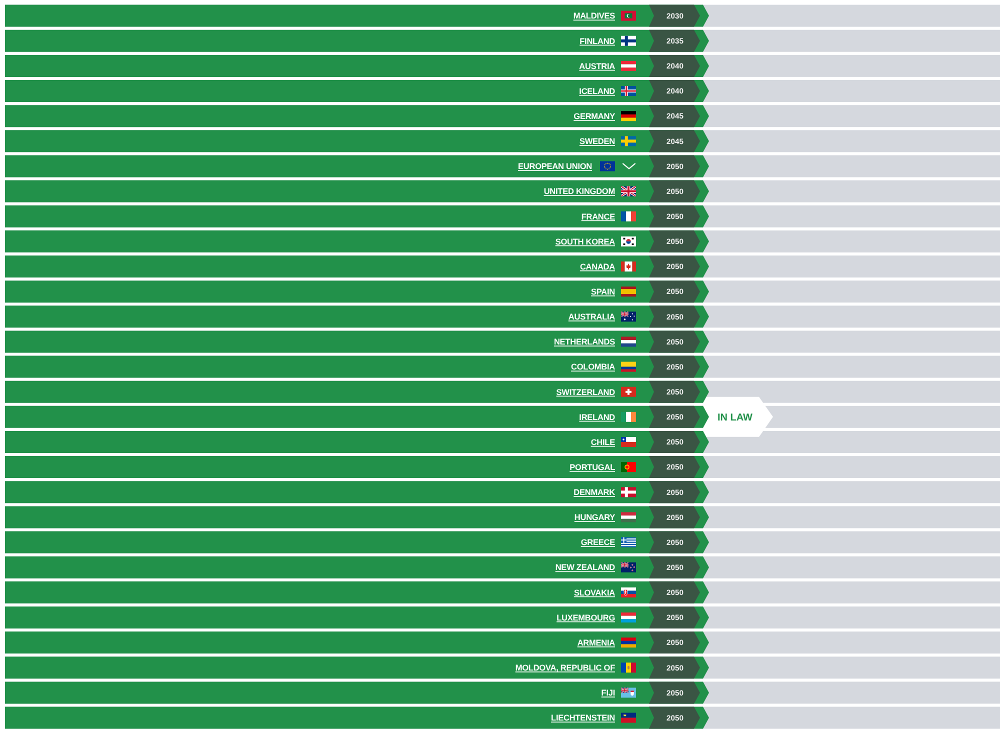 The image size is (1000, 730). Describe the element at coordinates (592, 317) in the screenshot. I see `category-label: AUSTRALIA` at that location.